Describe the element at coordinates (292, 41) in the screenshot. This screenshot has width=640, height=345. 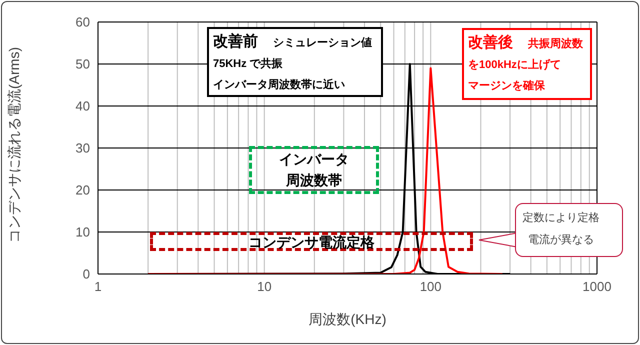
I see `annotation: 改善前 シミュレーション値` at that location.